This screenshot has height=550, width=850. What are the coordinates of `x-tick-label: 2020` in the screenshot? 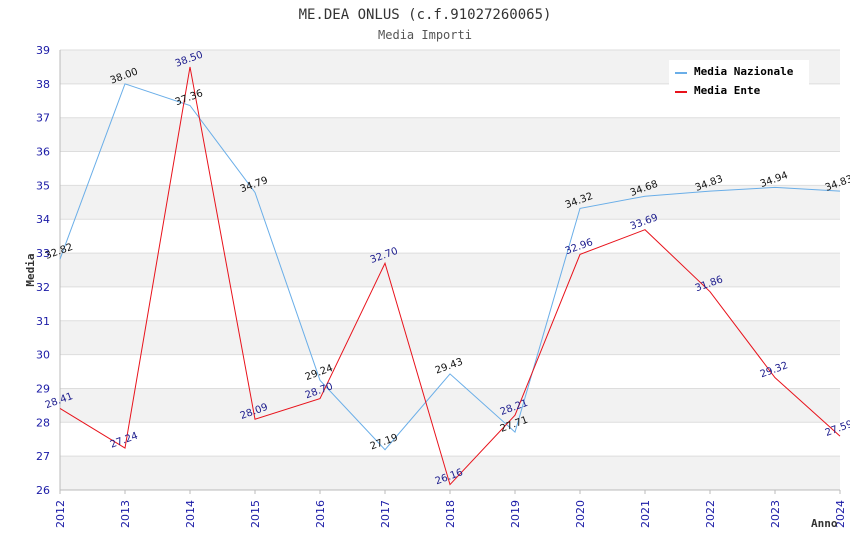 It's located at (580, 514).